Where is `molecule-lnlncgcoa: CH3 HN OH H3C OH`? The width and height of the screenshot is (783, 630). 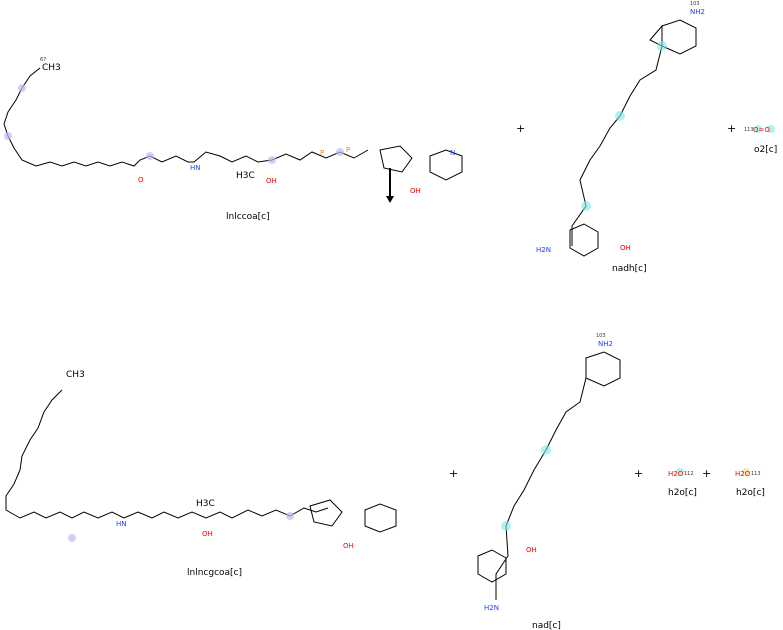
molecule-lnlncgcoa: CH3 HN OH H3C OH is located at coordinates (201, 460).